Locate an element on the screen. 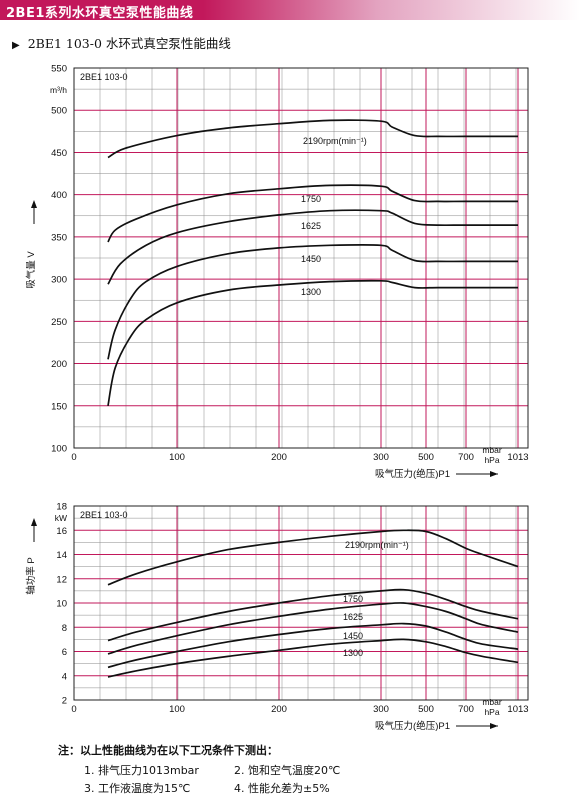  y-tick-label: 550 is located at coordinates (59, 69).